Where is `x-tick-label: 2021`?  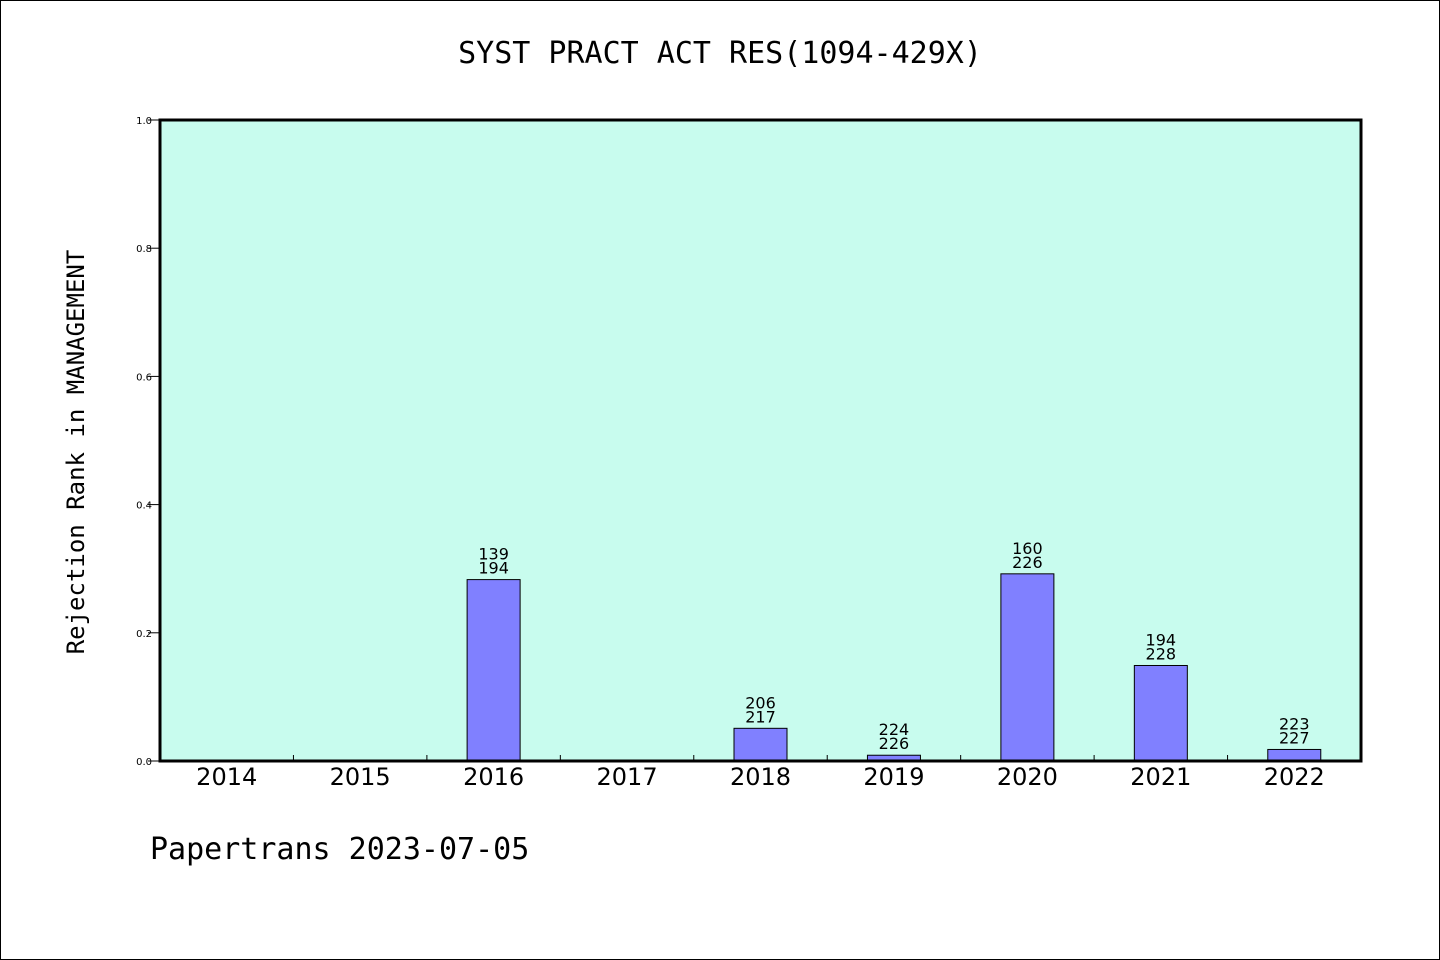 x-tick-label: 2021 is located at coordinates (1160, 777).